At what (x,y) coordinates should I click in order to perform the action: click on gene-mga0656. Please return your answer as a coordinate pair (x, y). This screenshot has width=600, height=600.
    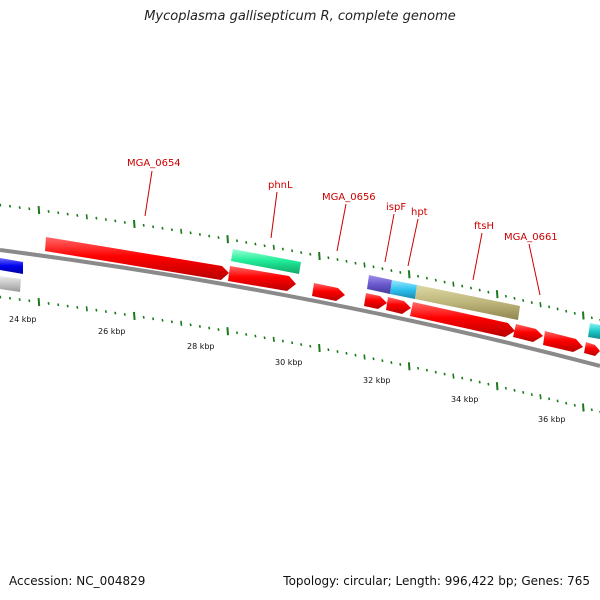
    Looking at the image, I should click on (328, 292).